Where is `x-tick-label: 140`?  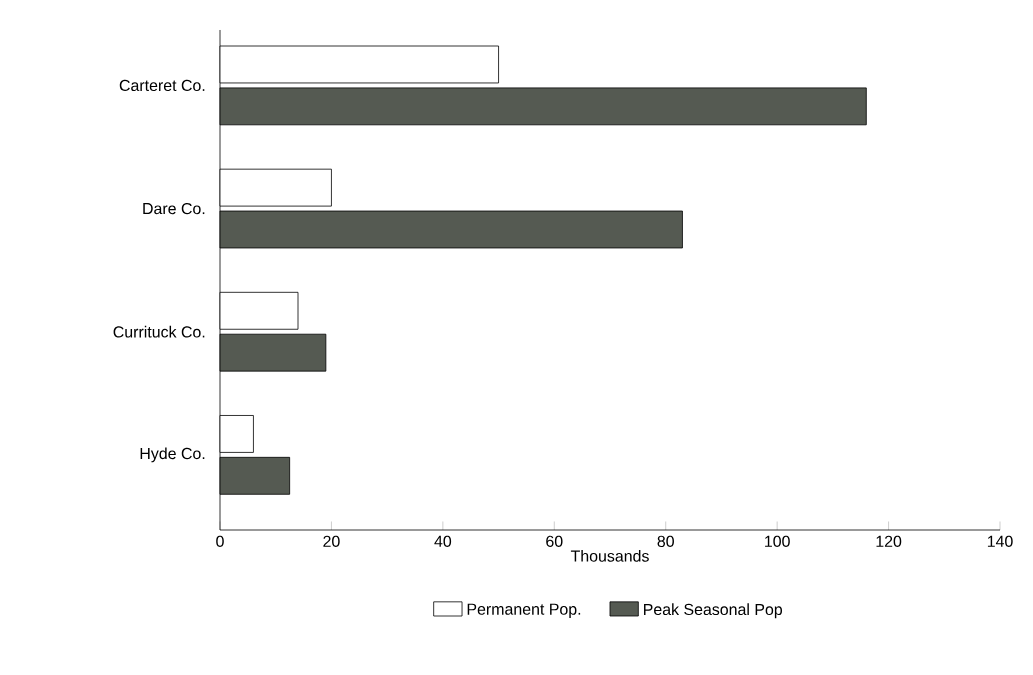
x-tick-label: 140 is located at coordinates (1000, 541).